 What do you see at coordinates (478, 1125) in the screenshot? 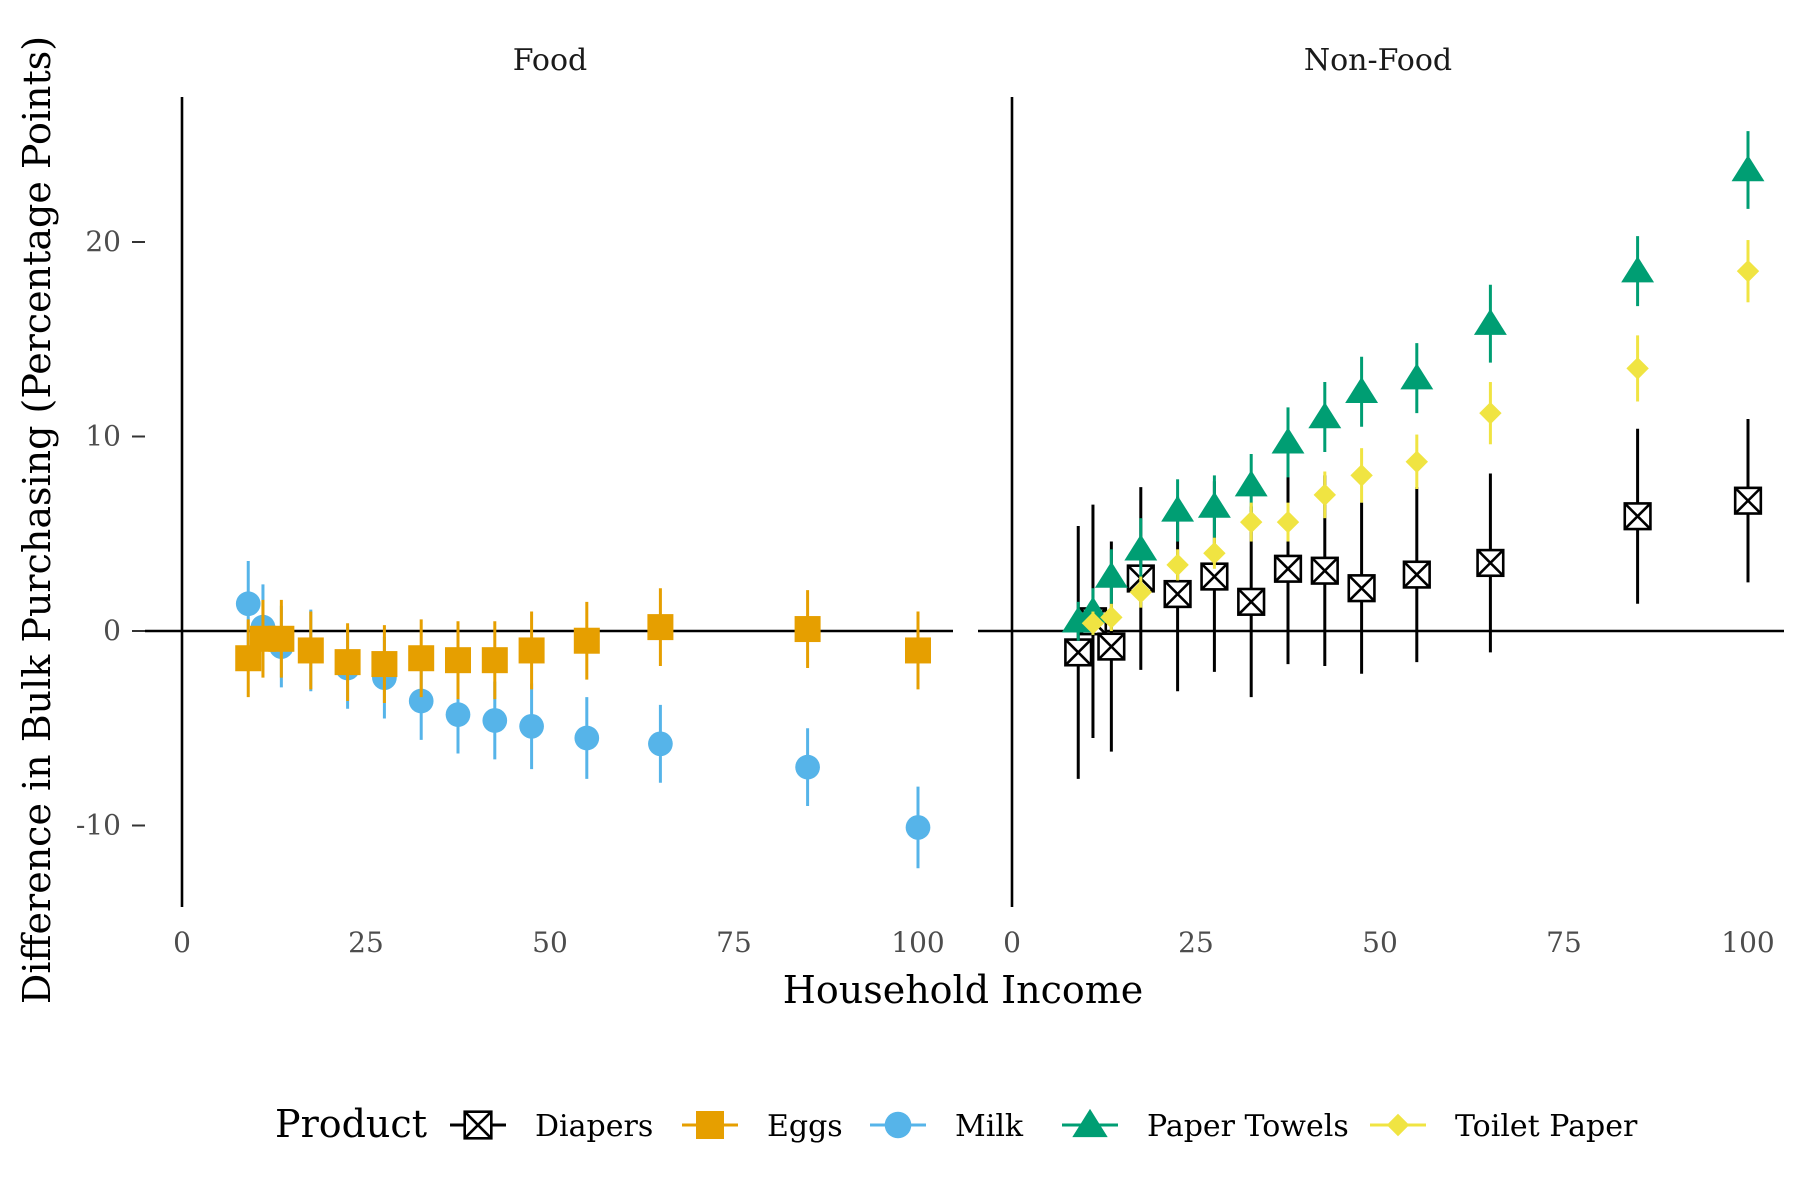
I see `legend-key-diapers-icon-cross-b` at bounding box center [478, 1125].